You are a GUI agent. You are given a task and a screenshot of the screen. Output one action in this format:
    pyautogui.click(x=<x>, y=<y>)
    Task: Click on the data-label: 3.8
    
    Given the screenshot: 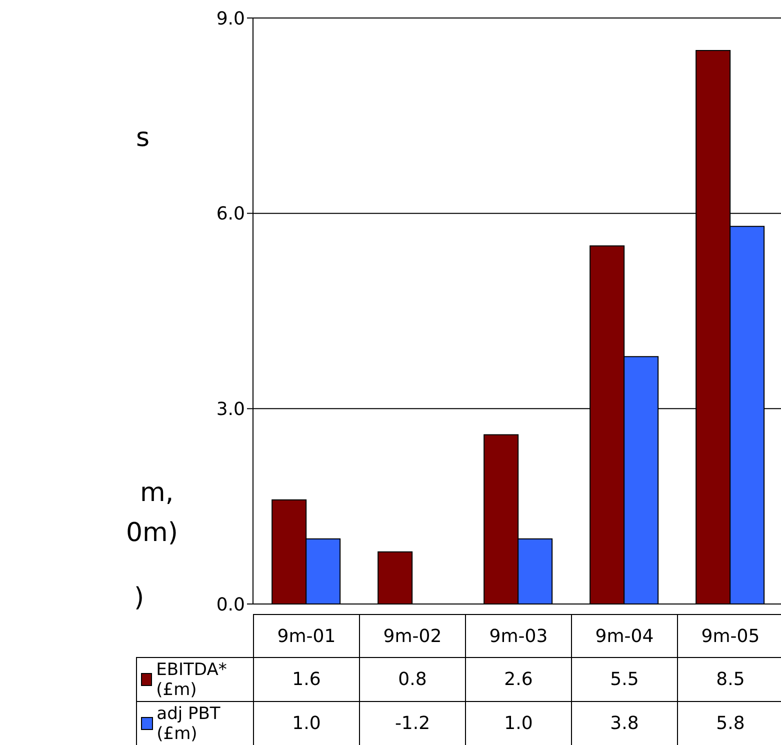 What is the action you would take?
    pyautogui.click(x=624, y=723)
    